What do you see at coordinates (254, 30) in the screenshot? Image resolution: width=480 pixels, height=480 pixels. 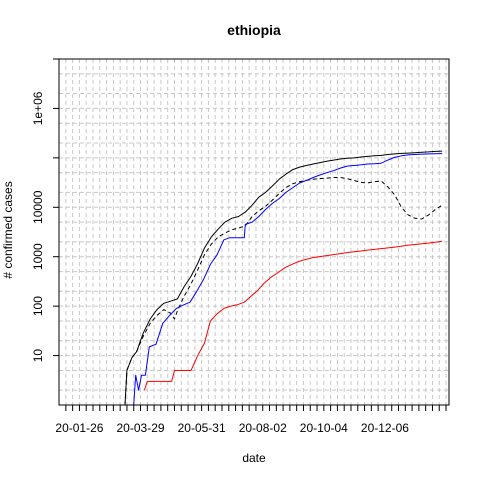 I see `chart-title: ethiopia` at bounding box center [254, 30].